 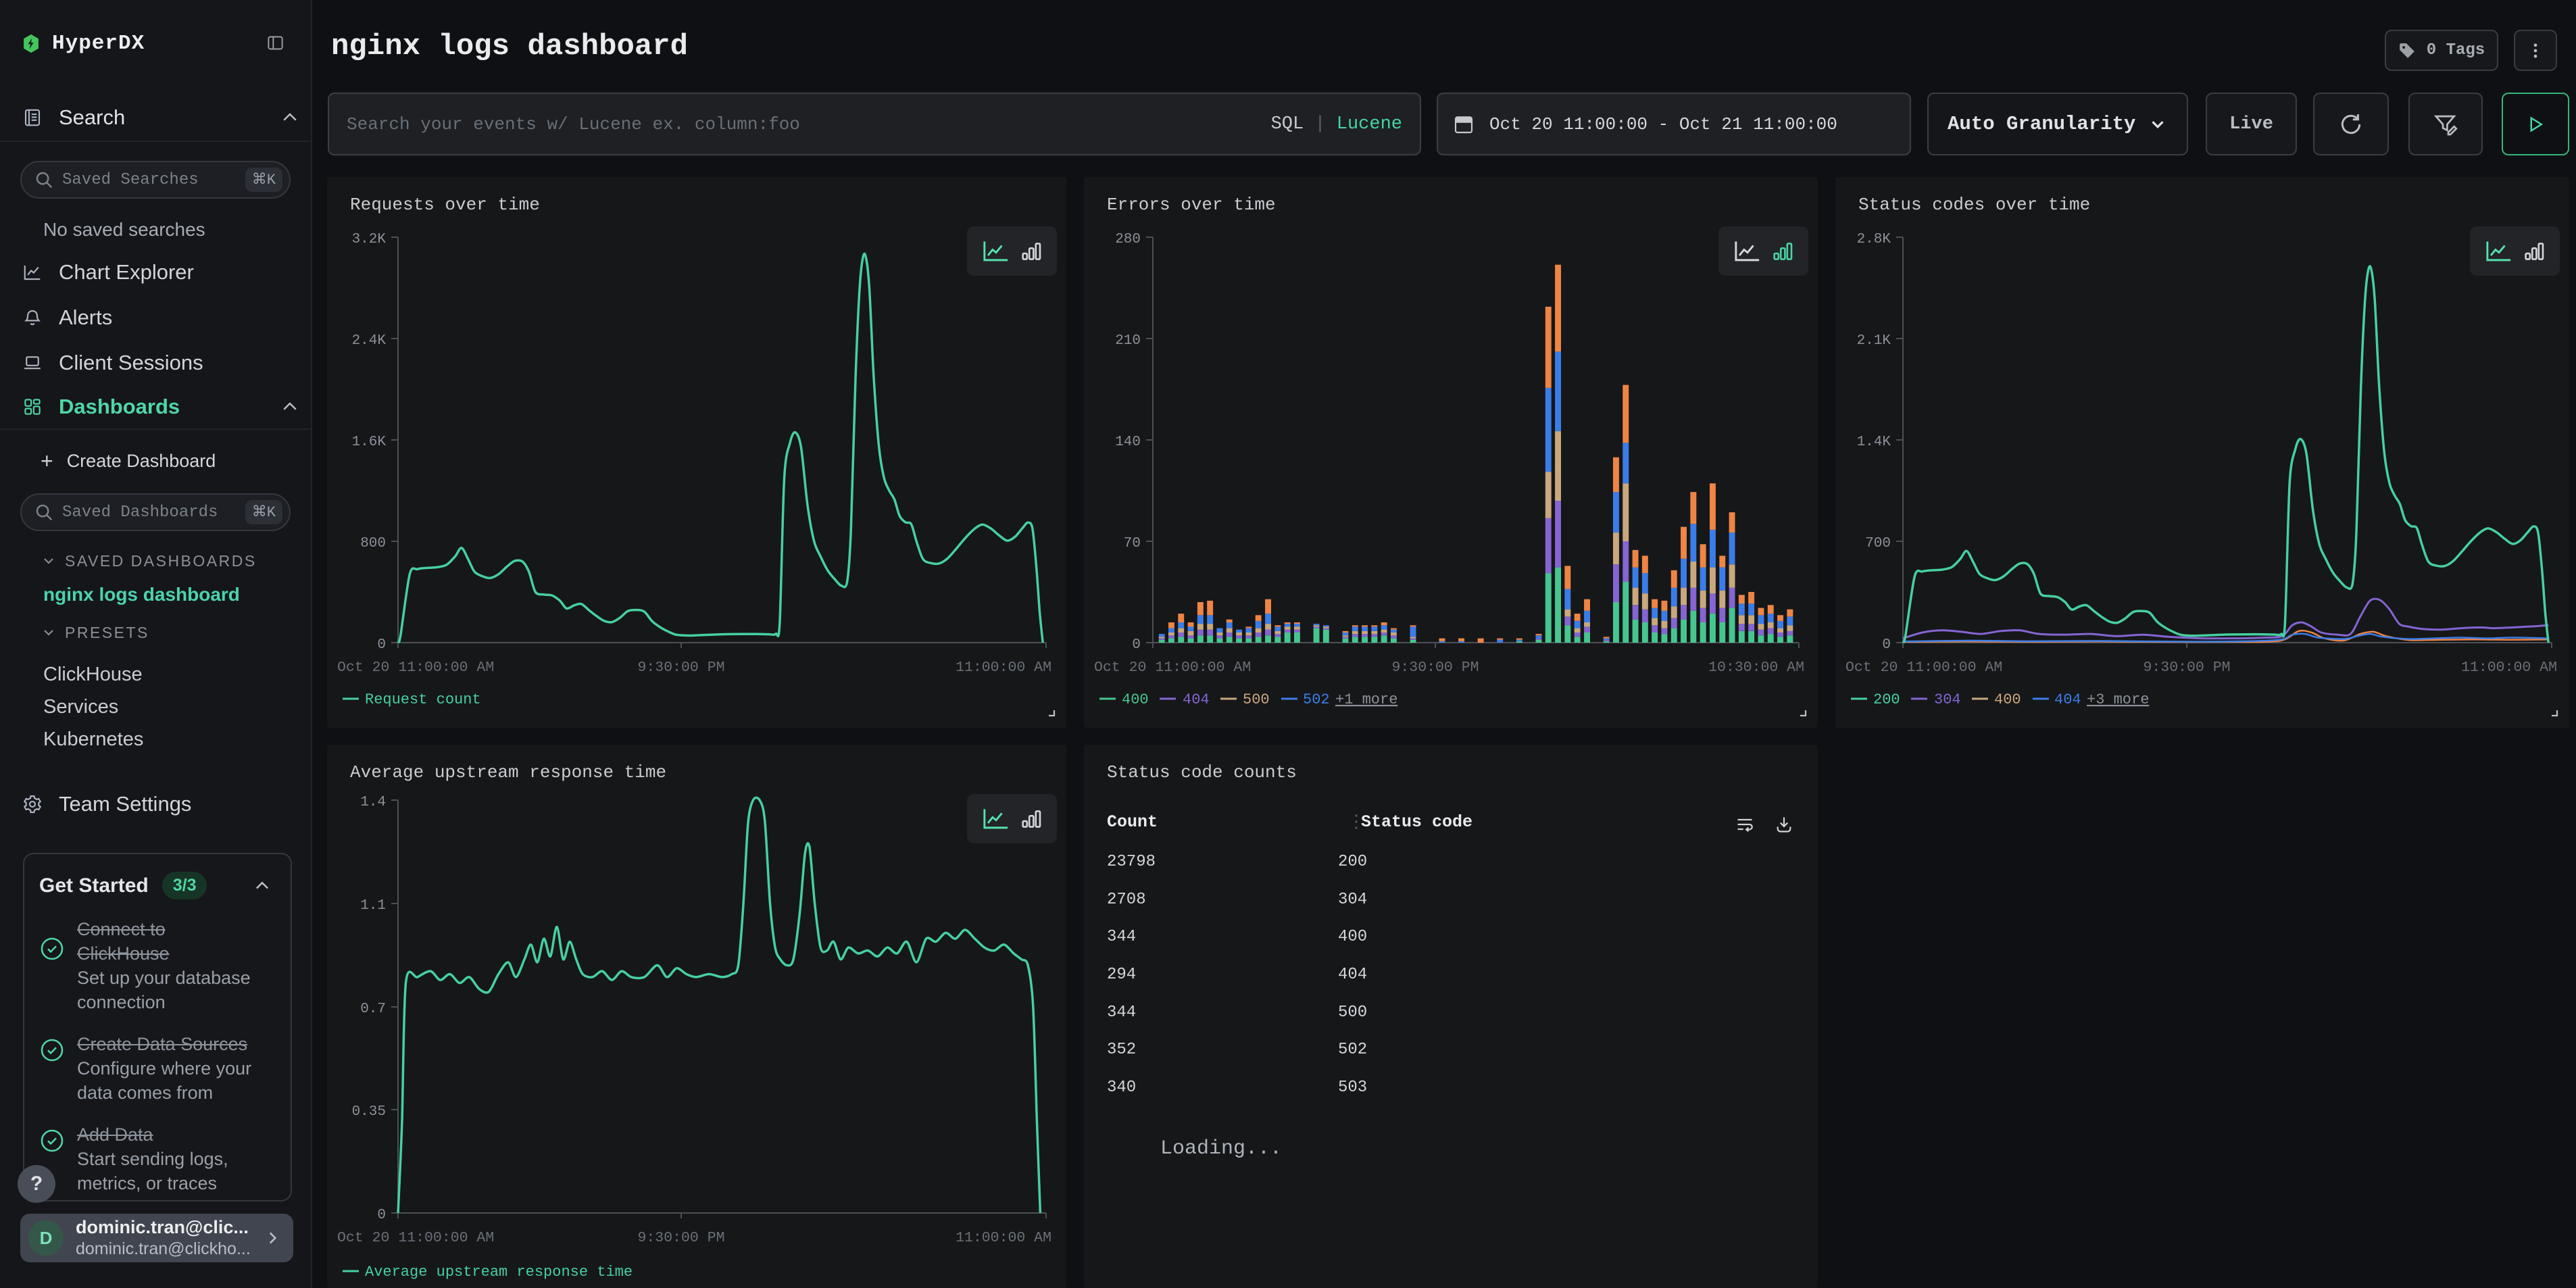 I want to click on svg-text: 3.2K, so click(x=369, y=240).